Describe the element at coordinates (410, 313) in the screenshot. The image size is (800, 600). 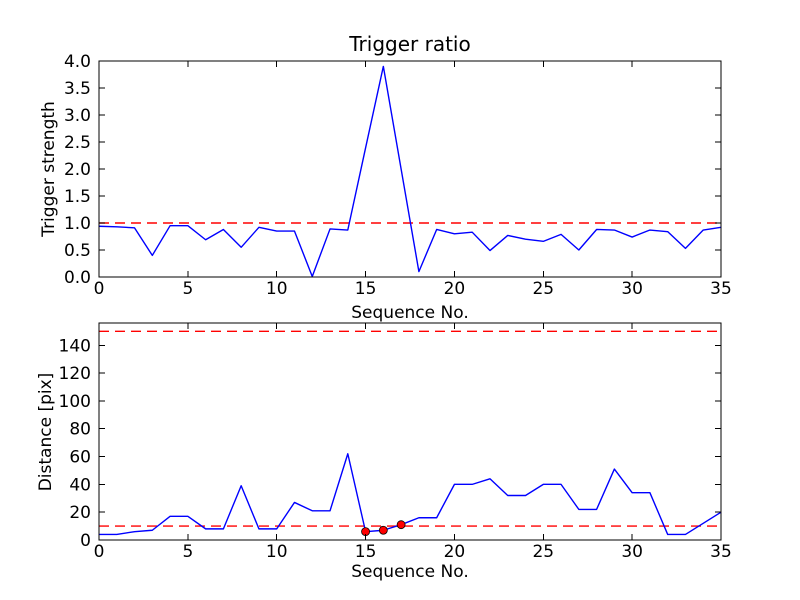
I see `top-chart-xlabel: Sequence No.` at that location.